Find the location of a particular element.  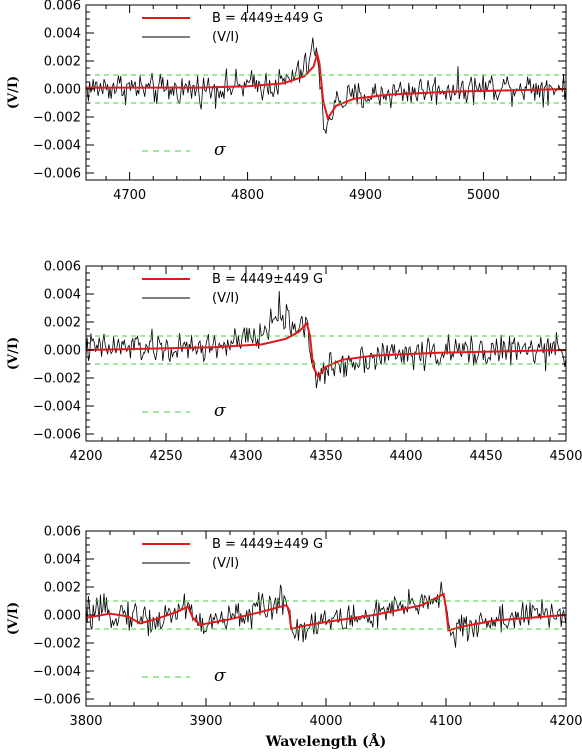

x-tick-label: 4350 is located at coordinates (325, 456).